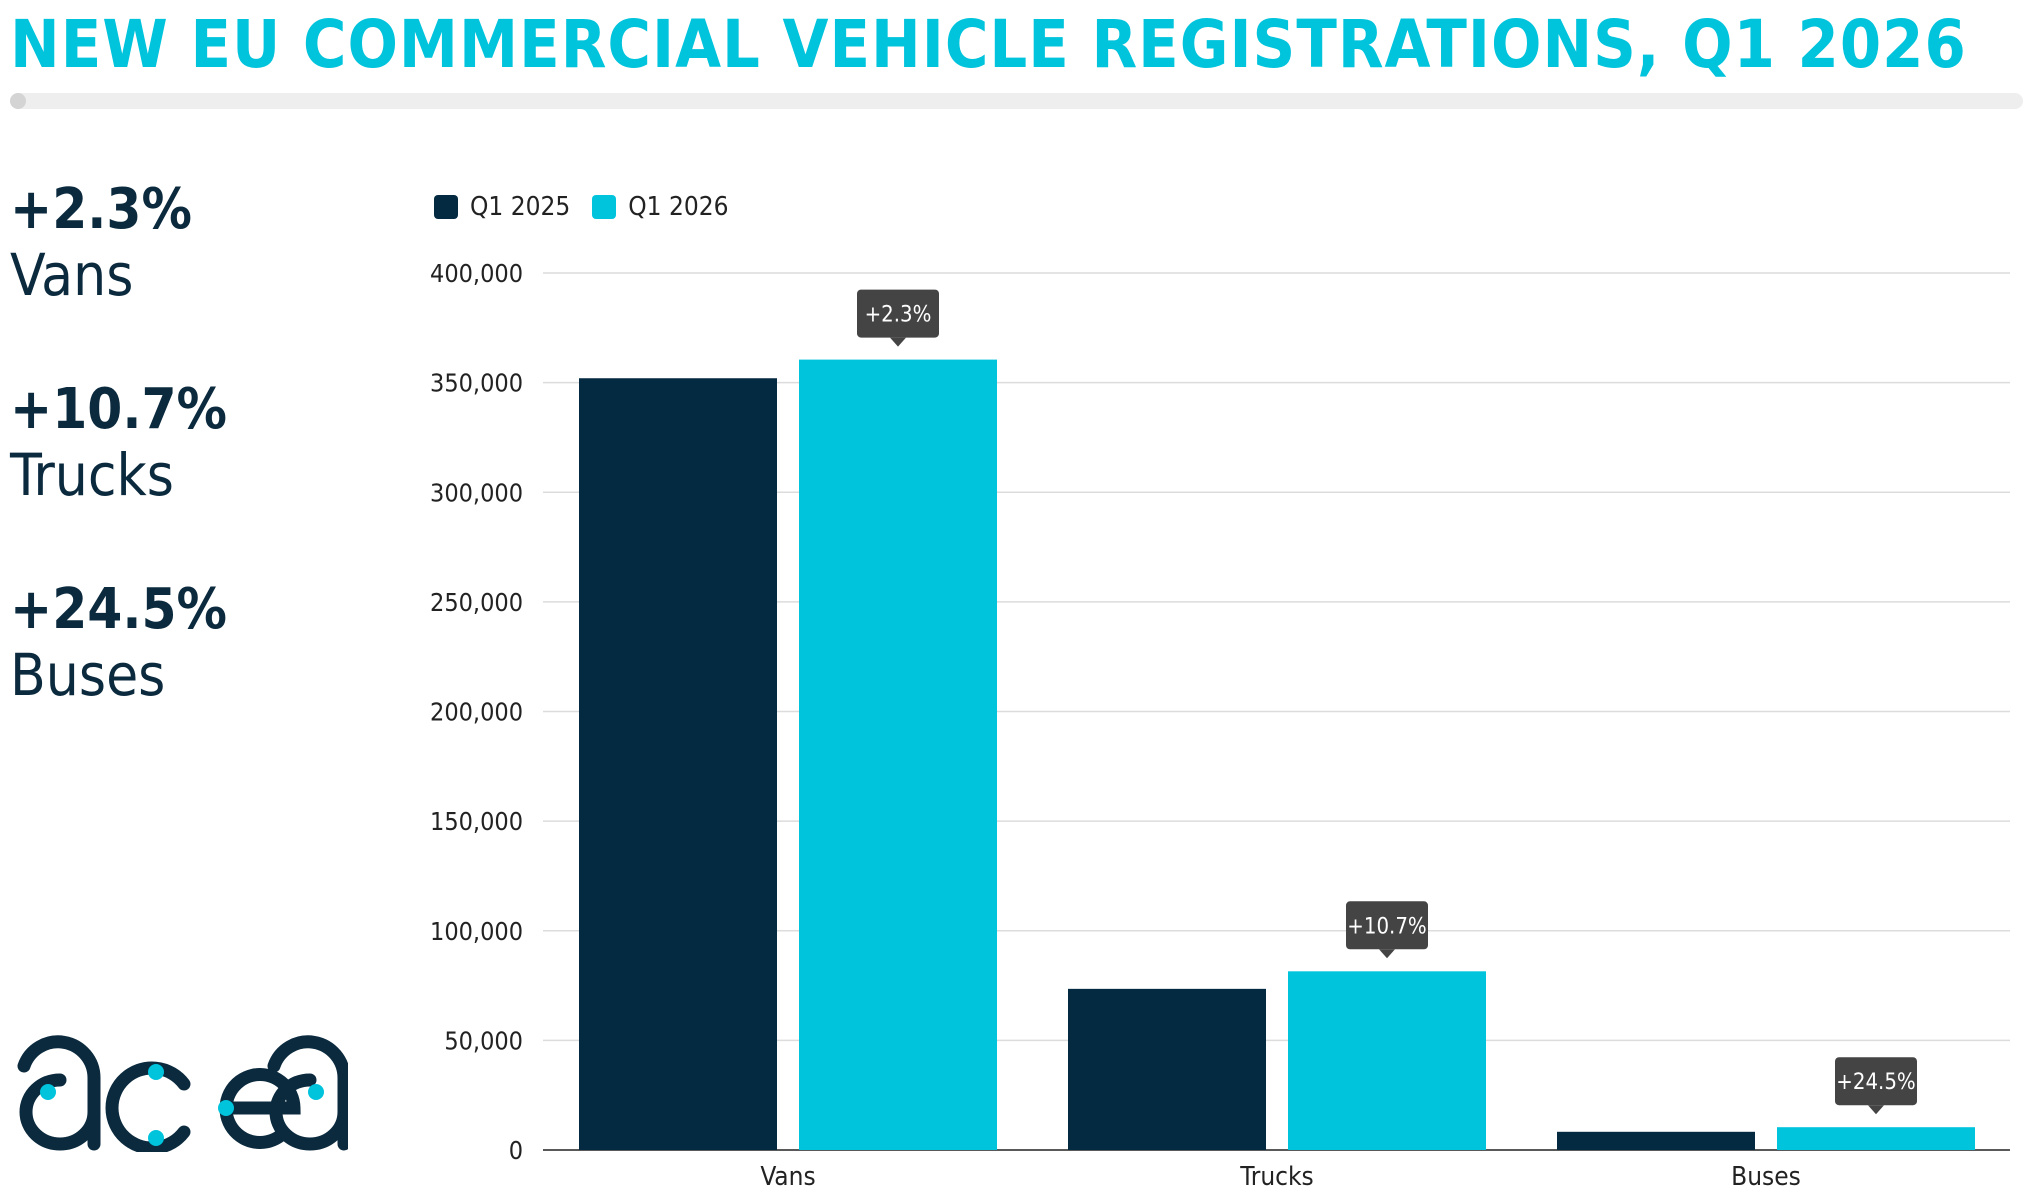 This screenshot has height=1199, width=2023. I want to click on kpi-buses-value: +24.5%, so click(118, 609).